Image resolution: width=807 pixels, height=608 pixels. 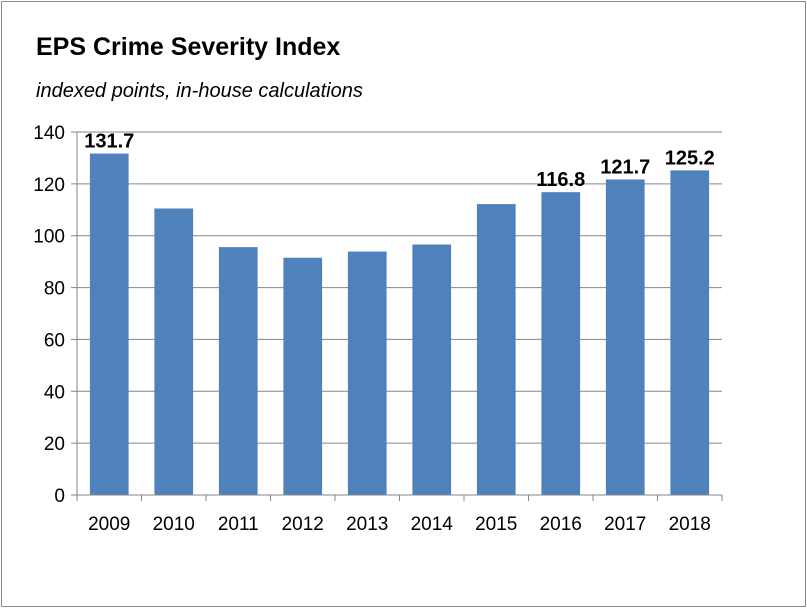 What do you see at coordinates (561, 343) in the screenshot?
I see `bar-2016` at bounding box center [561, 343].